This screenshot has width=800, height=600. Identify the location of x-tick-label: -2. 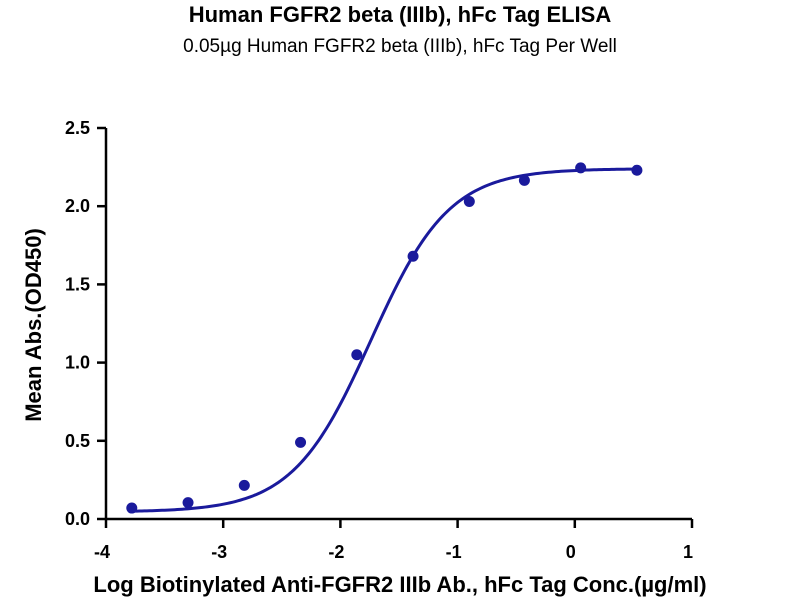
(336, 552).